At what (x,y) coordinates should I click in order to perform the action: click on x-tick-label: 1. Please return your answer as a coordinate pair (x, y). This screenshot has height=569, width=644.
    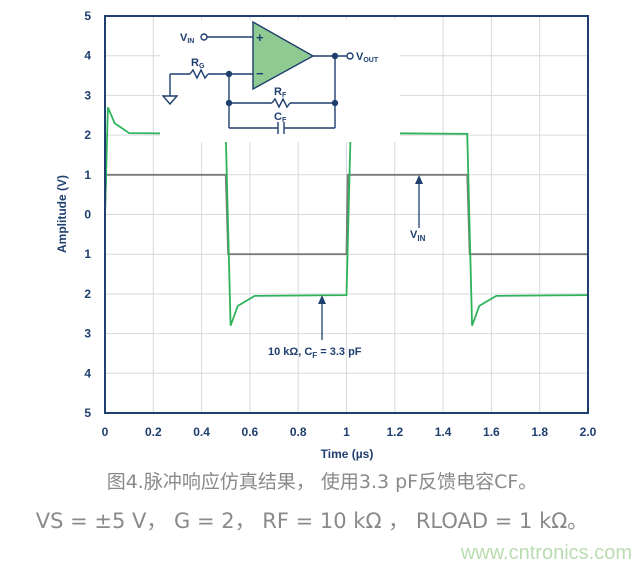
    Looking at the image, I should click on (346, 432).